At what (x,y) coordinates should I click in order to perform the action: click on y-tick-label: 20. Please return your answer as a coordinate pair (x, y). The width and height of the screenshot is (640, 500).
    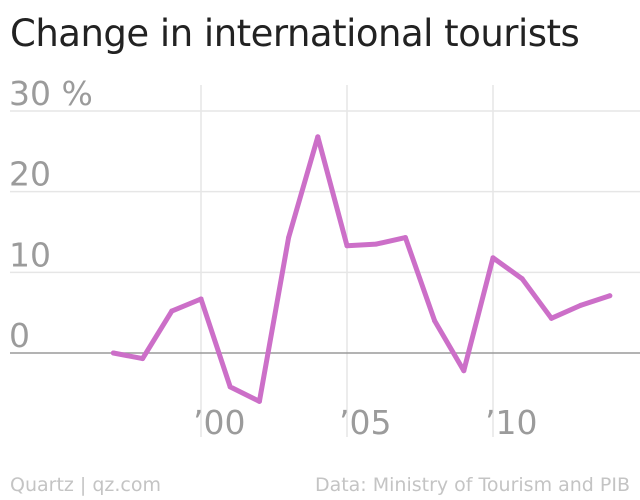
    Looking at the image, I should click on (30, 174).